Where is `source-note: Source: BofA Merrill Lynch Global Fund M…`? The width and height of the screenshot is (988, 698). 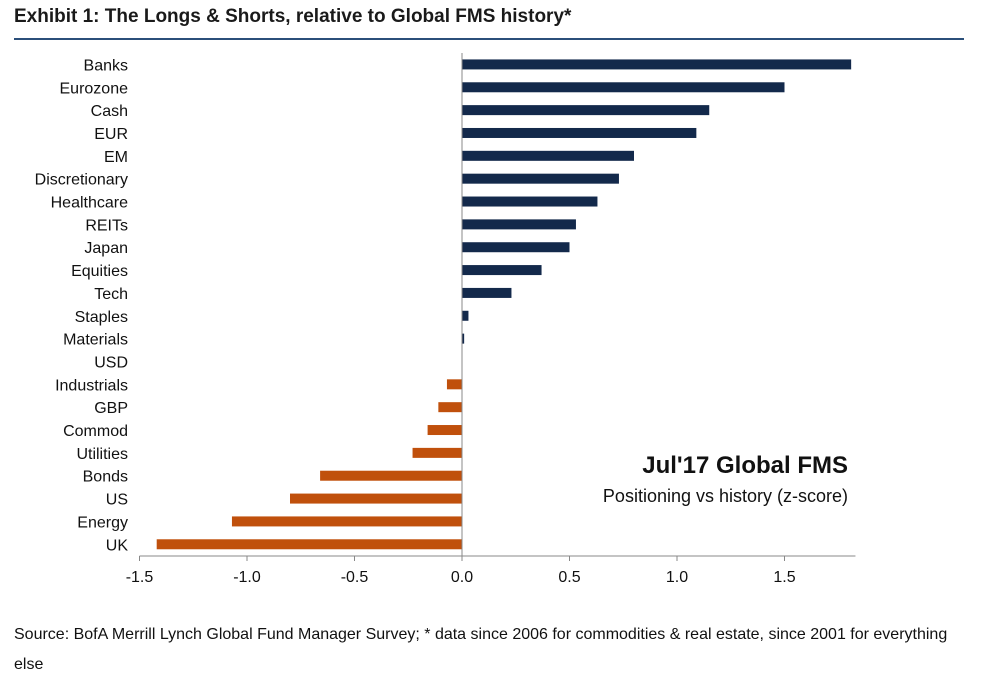
source-note: Source: BofA Merrill Lynch Global Fund M… is located at coordinates (481, 649).